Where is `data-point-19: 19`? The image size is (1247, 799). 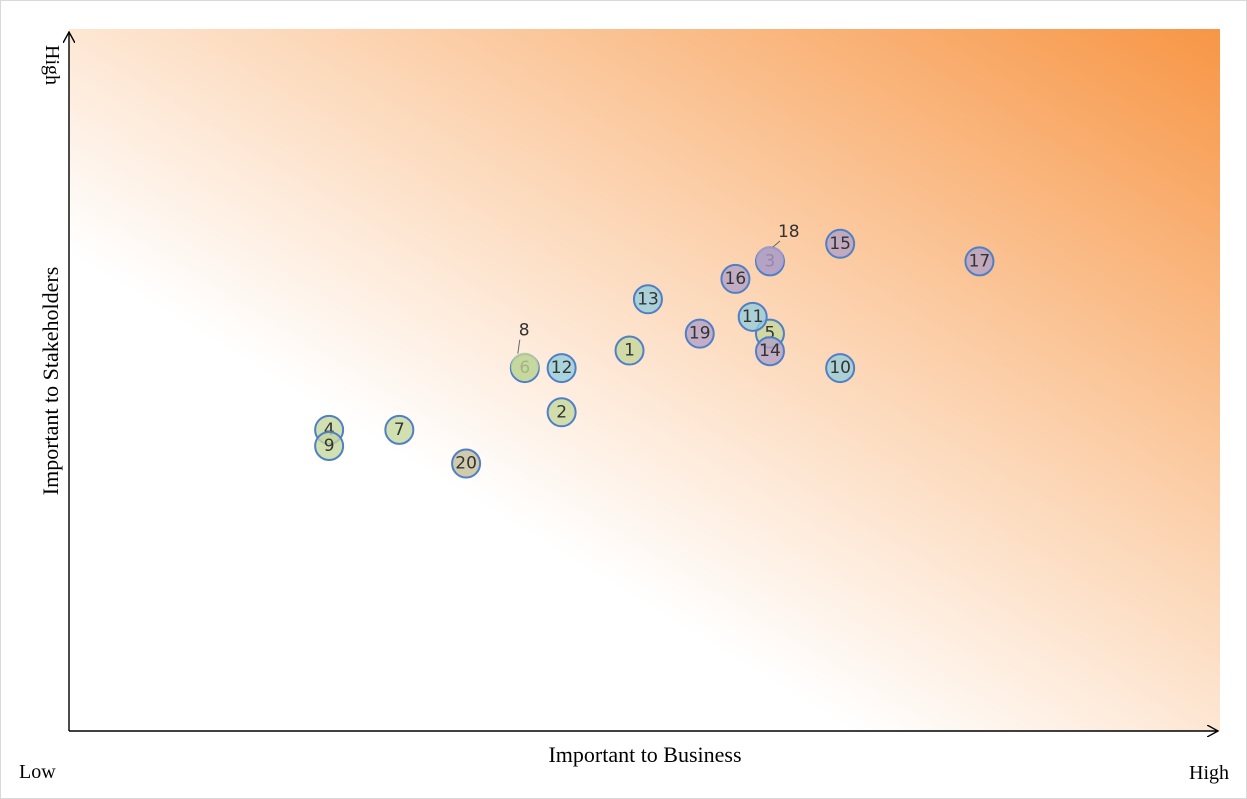 data-point-19: 19 is located at coordinates (699, 333).